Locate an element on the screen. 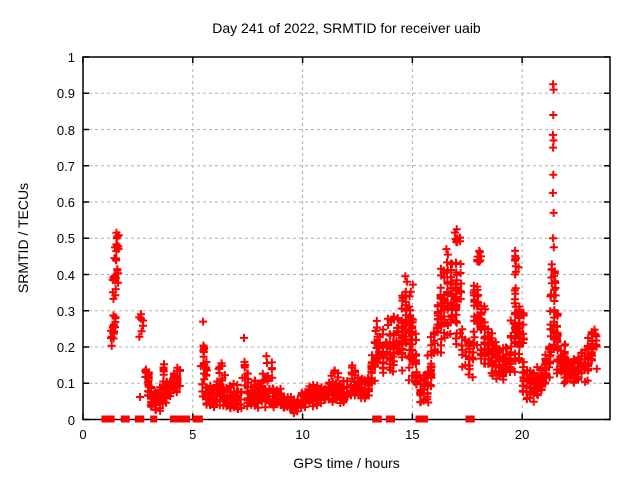  y-tick-label: 0 is located at coordinates (71, 420).